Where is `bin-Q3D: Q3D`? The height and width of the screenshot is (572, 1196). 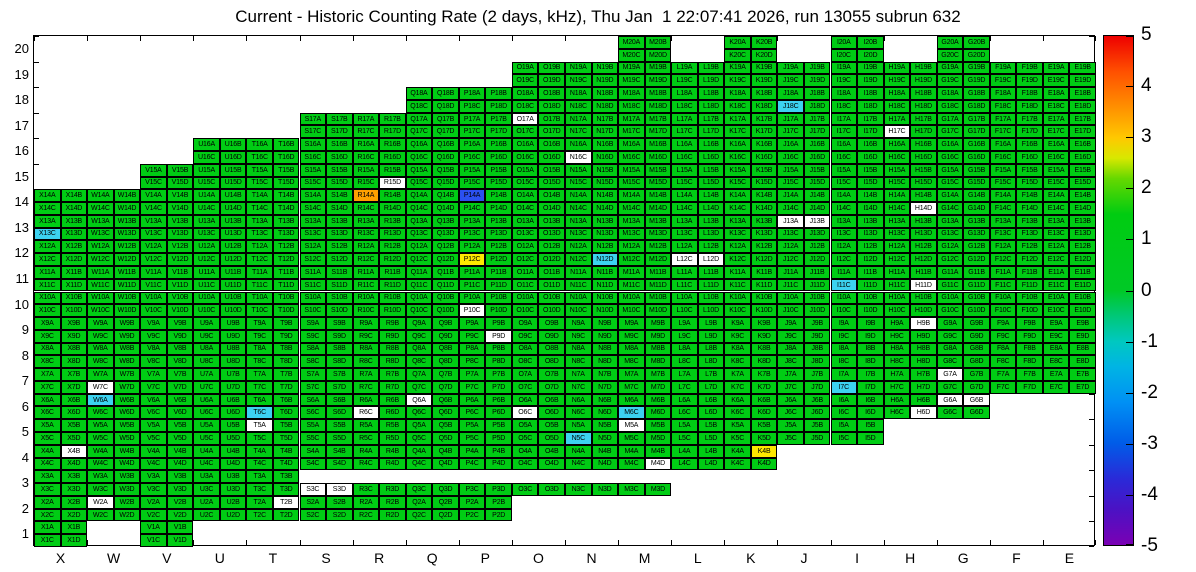 bin-Q3D: Q3D is located at coordinates (445, 489).